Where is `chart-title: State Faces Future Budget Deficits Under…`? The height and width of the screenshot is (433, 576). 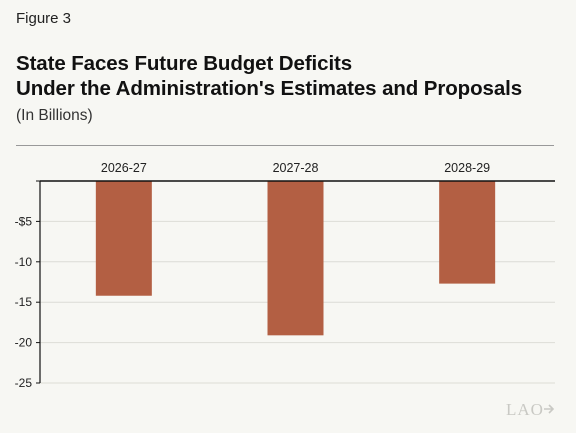 chart-title: State Faces Future Budget Deficits Under… is located at coordinates (269, 76).